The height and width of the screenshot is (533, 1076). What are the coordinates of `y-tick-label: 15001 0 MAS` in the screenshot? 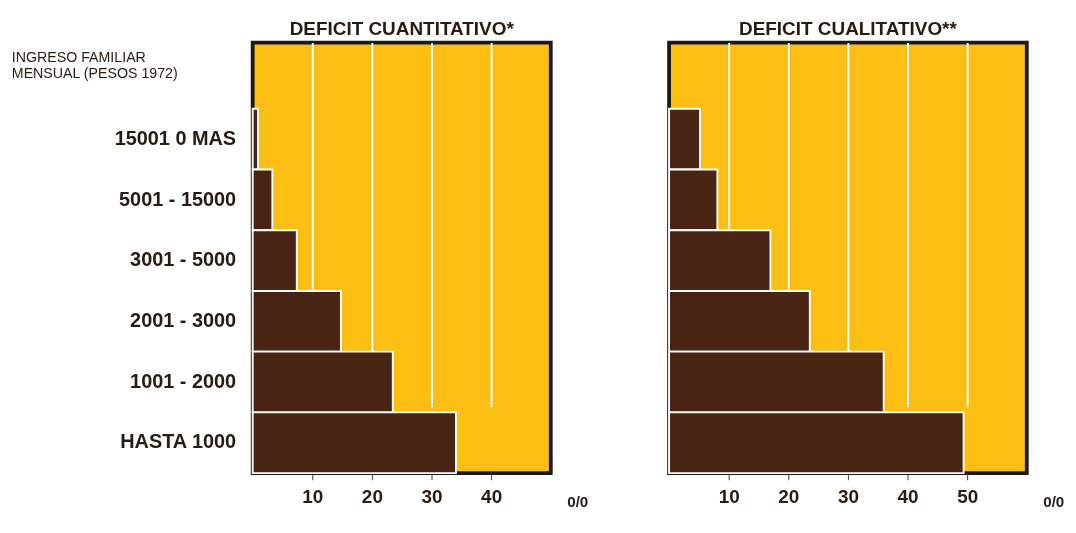 It's located at (175, 137).